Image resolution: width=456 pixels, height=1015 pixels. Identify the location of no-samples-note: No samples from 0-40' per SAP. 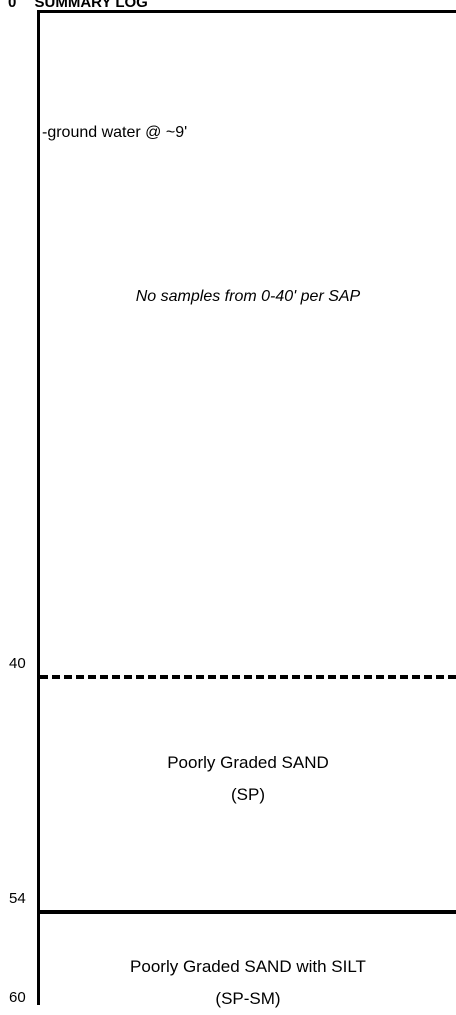
(248, 296).